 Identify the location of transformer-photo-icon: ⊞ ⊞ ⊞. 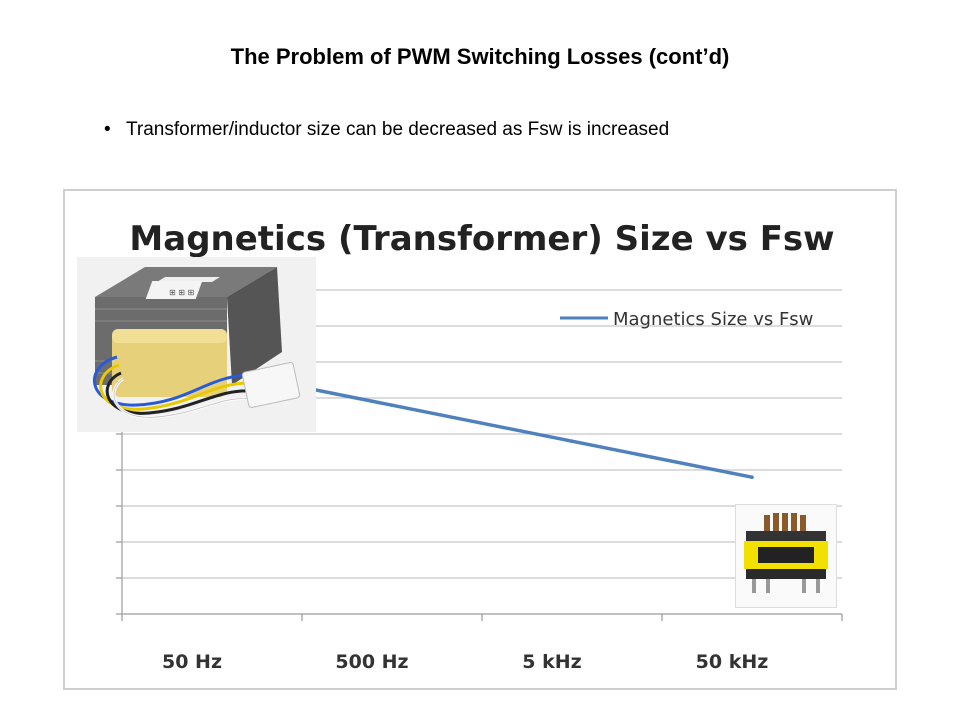
(196, 344).